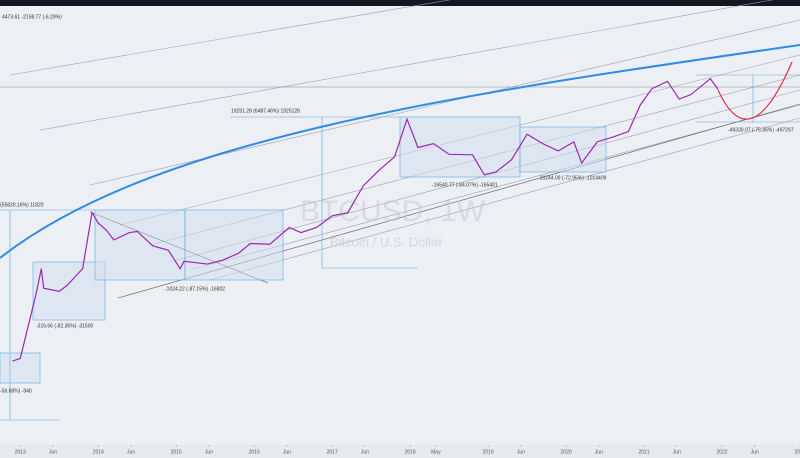 The image size is (800, 458). I want to click on x-tick-label: 2023, so click(797, 452).